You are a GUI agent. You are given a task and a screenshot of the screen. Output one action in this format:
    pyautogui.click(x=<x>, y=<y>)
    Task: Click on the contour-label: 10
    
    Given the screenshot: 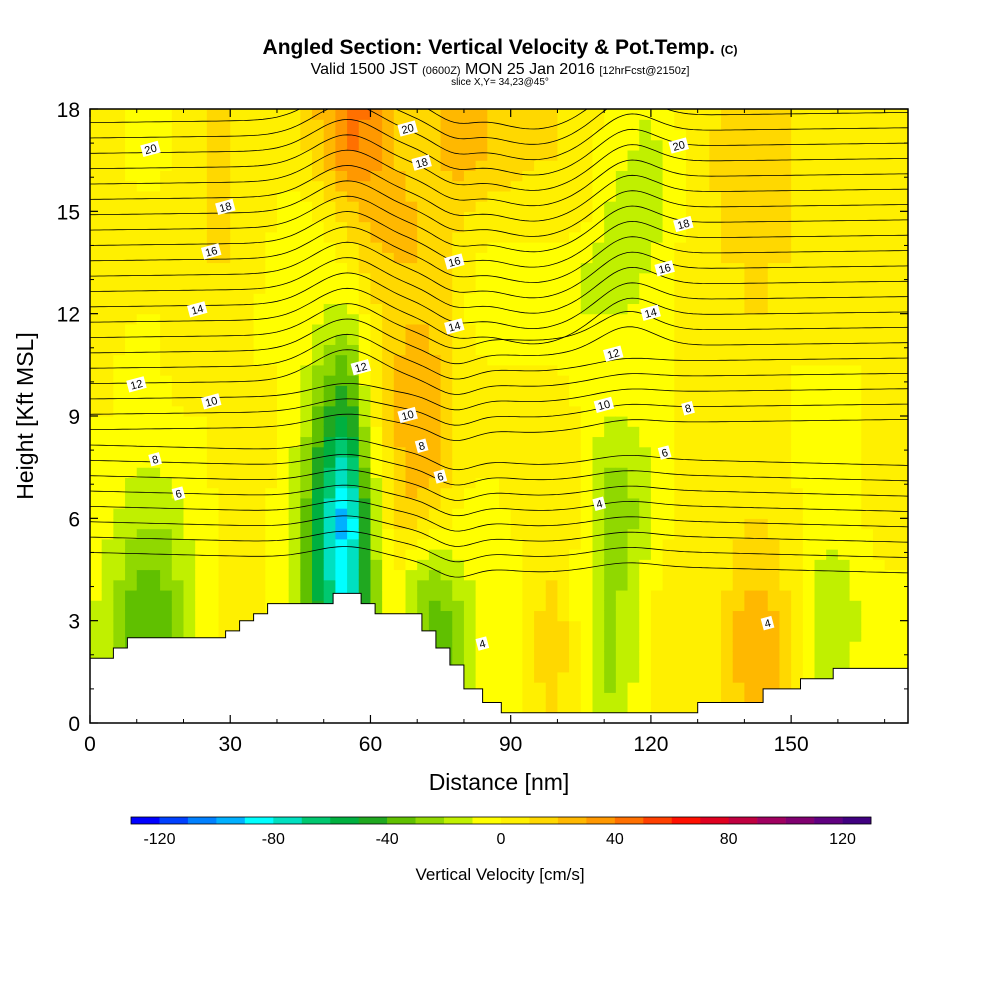 What is the action you would take?
    pyautogui.click(x=604, y=404)
    